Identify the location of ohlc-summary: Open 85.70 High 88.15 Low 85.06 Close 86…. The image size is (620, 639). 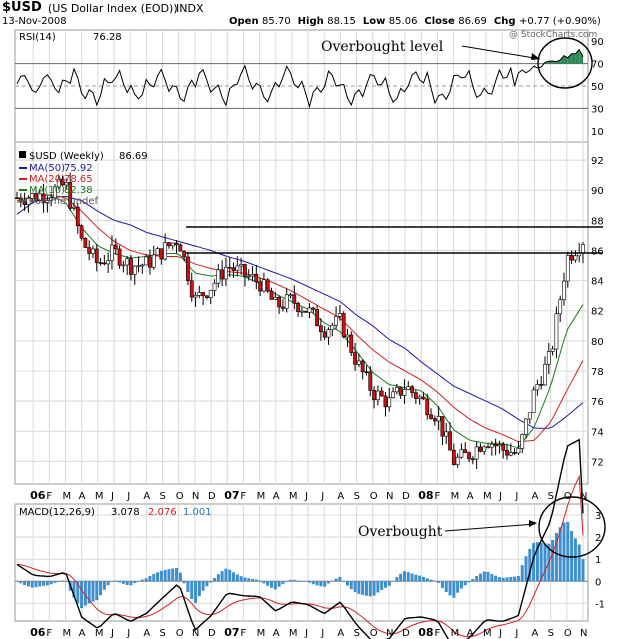
(415, 21).